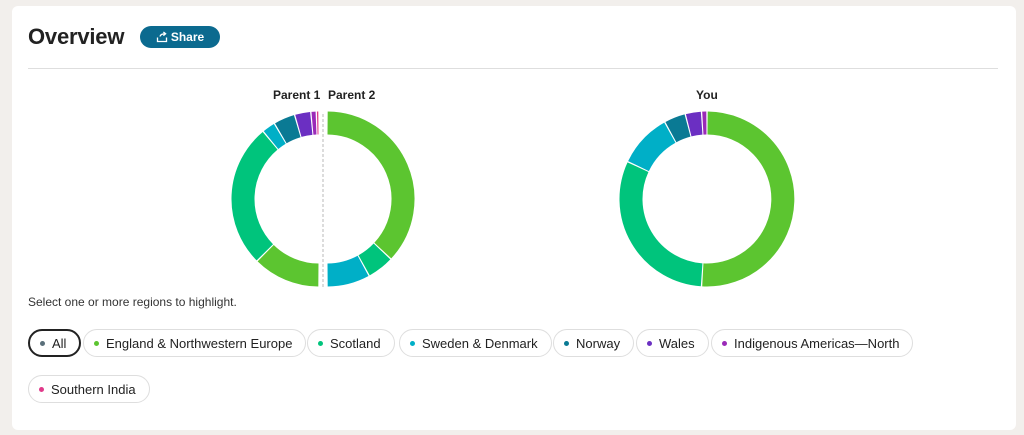 The height and width of the screenshot is (435, 1024). Describe the element at coordinates (59, 343) in the screenshot. I see `region-chip-label: All` at that location.